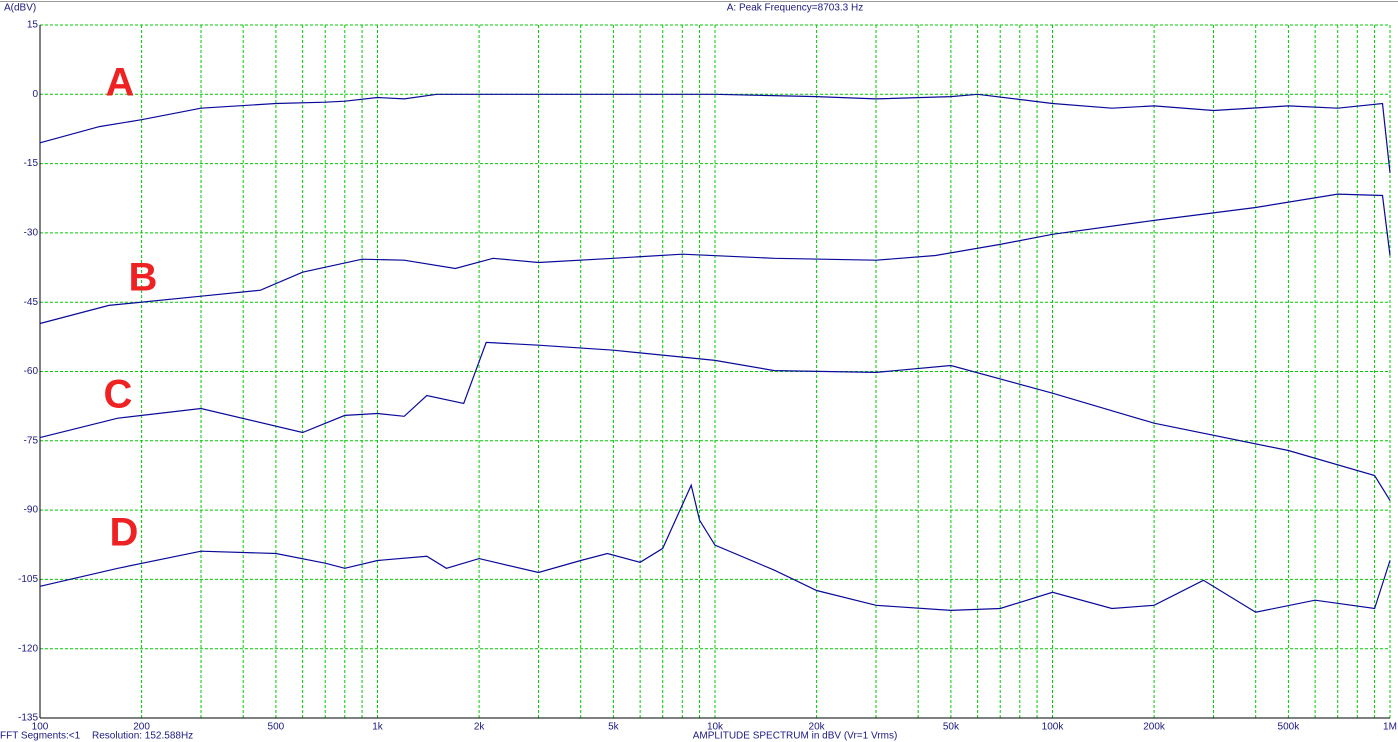 The width and height of the screenshot is (1398, 742). What do you see at coordinates (31, 233) in the screenshot?
I see `y-tick-label: -30` at bounding box center [31, 233].